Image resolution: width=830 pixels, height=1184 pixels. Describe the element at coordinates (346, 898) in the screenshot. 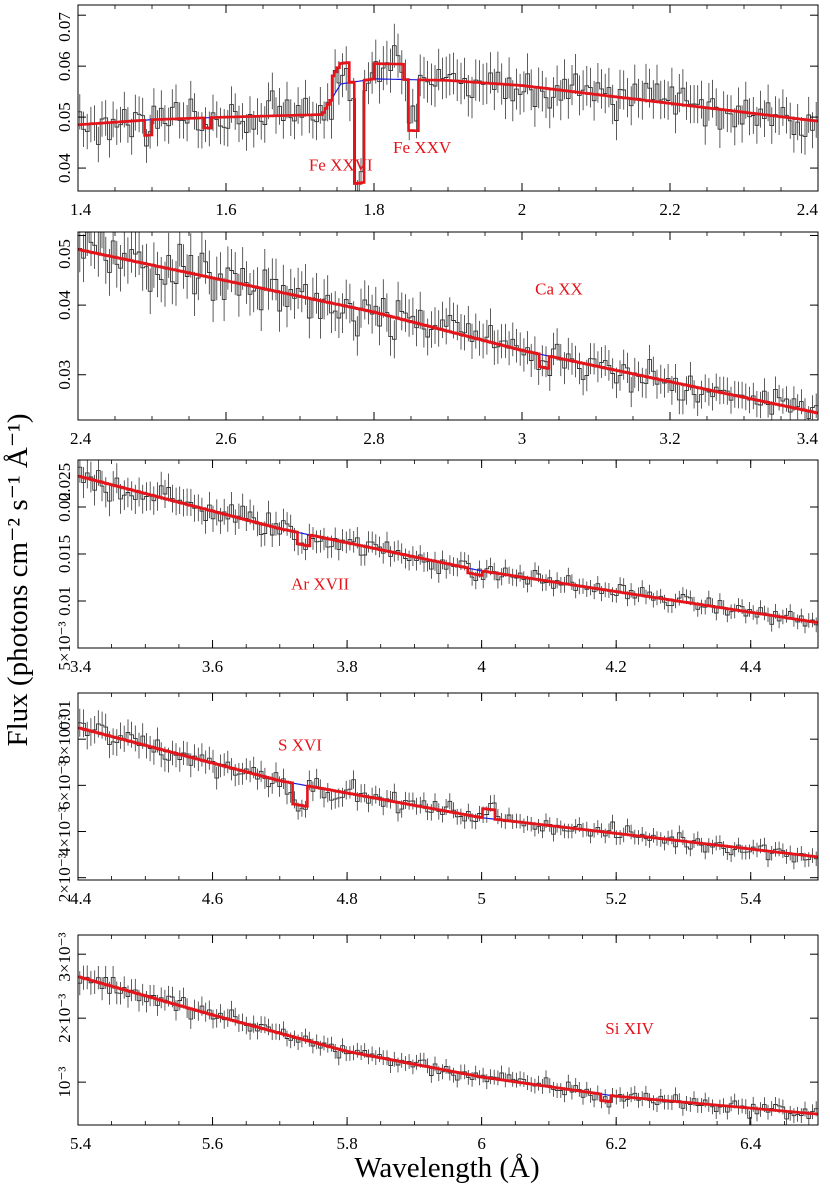

I see `x-tick-label: 4.8` at that location.